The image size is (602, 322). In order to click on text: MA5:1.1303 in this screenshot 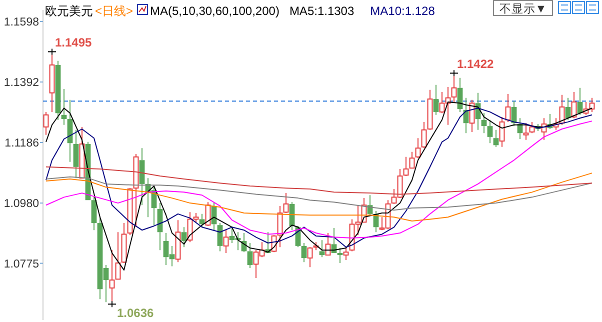, I will do `click(321, 11)`.